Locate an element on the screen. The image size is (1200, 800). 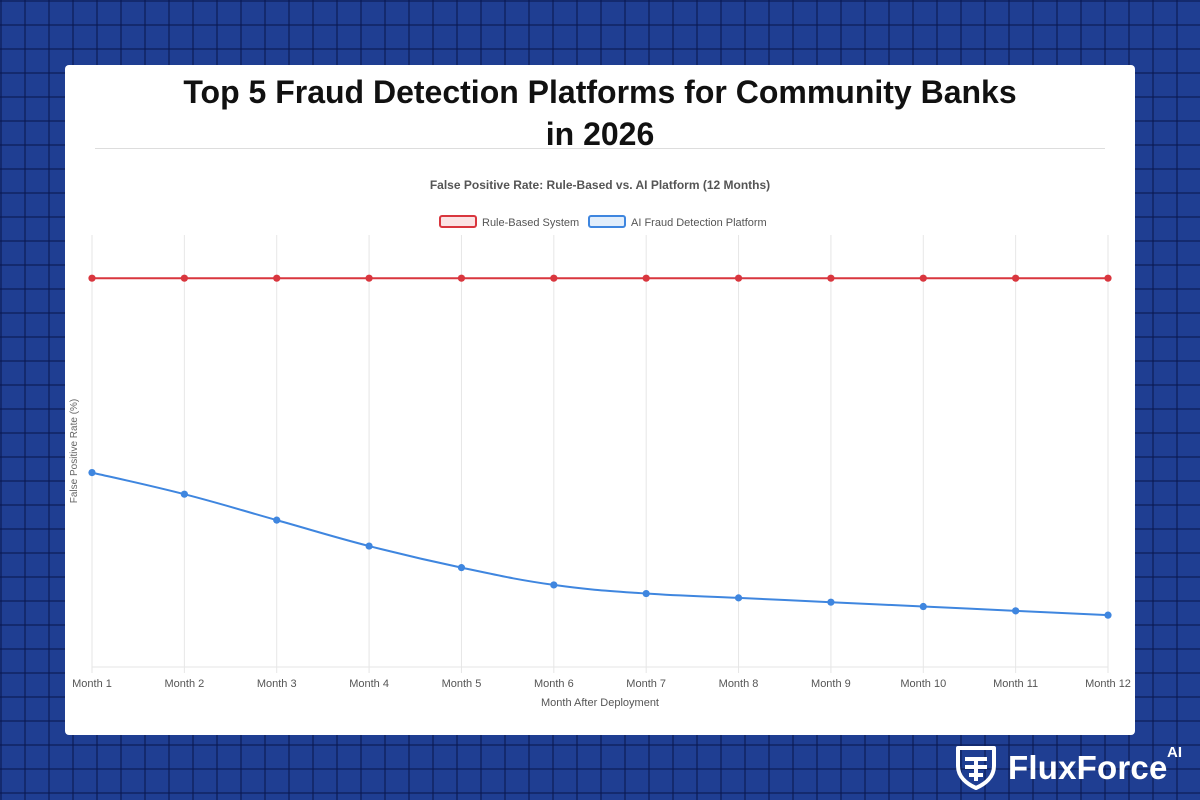
page-title-line-2: in 2026 is located at coordinates (600, 134).